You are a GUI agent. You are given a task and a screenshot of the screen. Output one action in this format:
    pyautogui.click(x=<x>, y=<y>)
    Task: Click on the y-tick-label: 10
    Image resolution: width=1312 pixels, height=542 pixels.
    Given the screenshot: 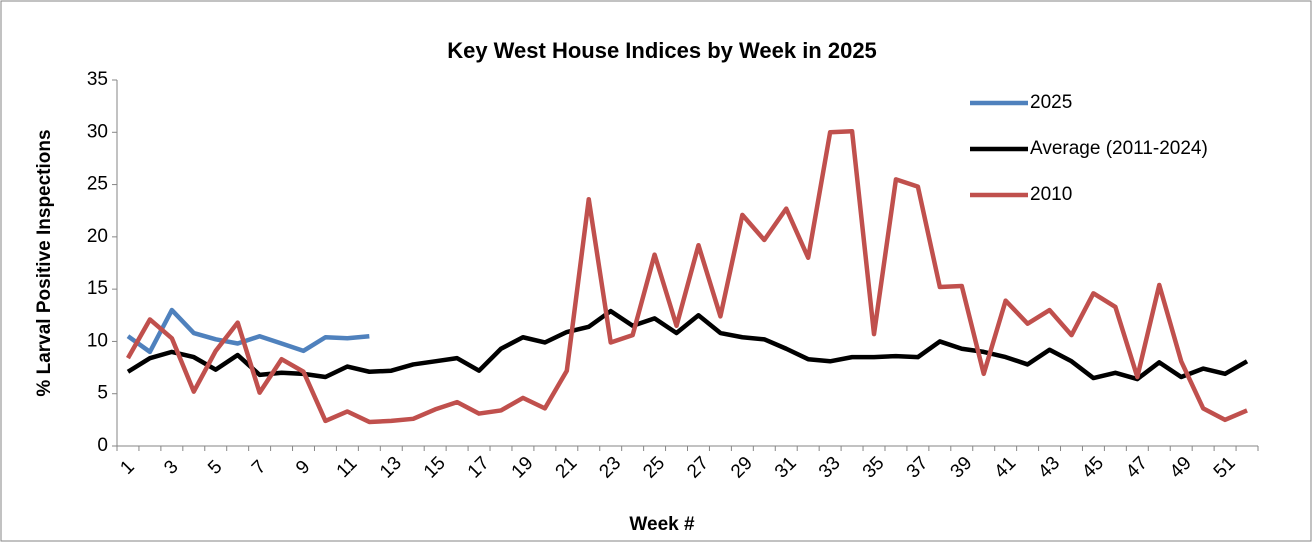 What is the action you would take?
    pyautogui.click(x=97, y=340)
    